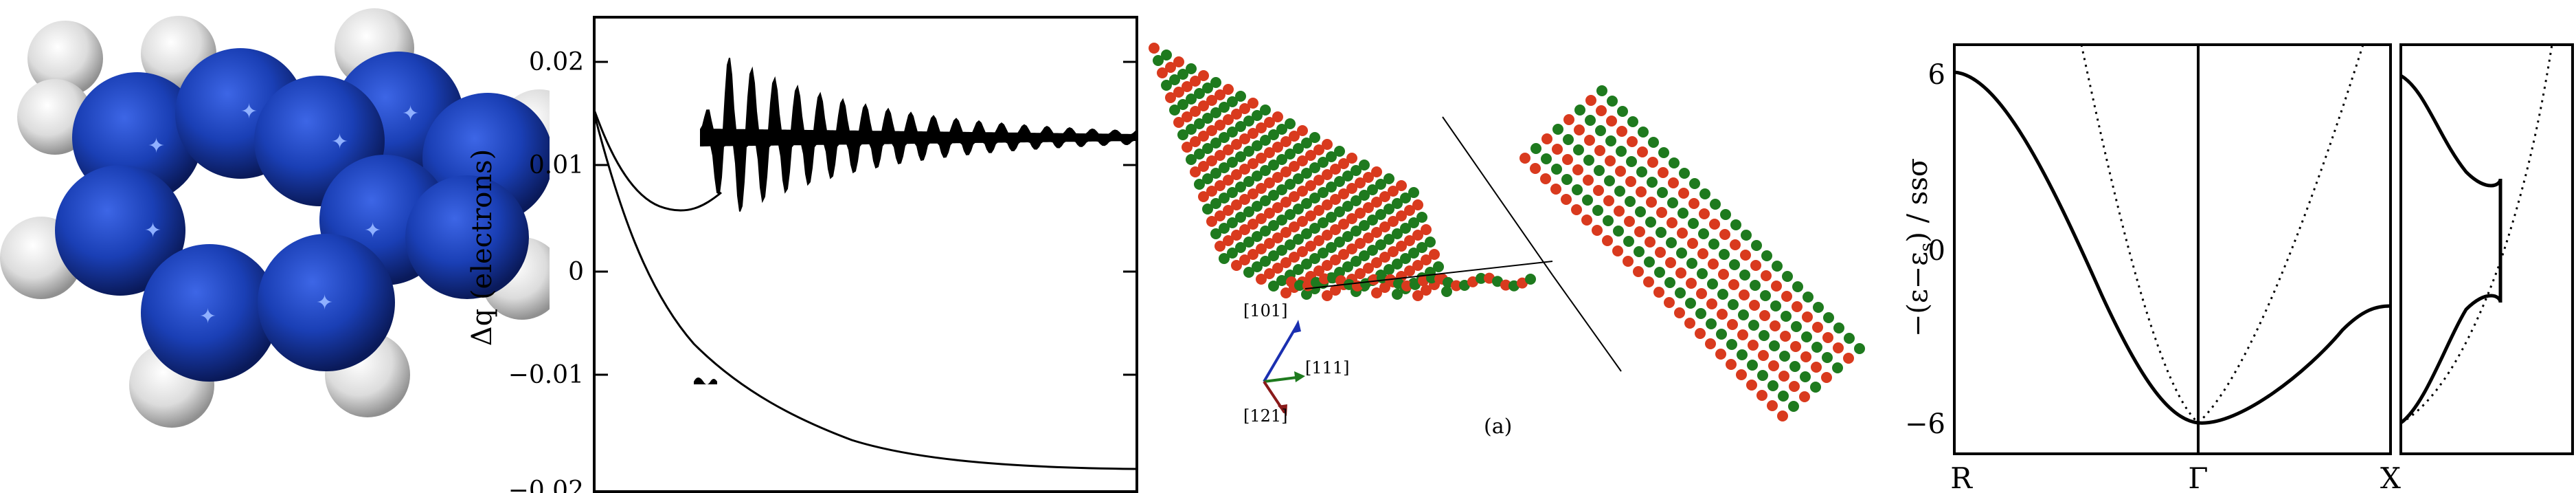 The width and height of the screenshot is (2576, 493). Describe the element at coordinates (1463, 244) in the screenshot. I see `lattice-boundary-lines` at that location.